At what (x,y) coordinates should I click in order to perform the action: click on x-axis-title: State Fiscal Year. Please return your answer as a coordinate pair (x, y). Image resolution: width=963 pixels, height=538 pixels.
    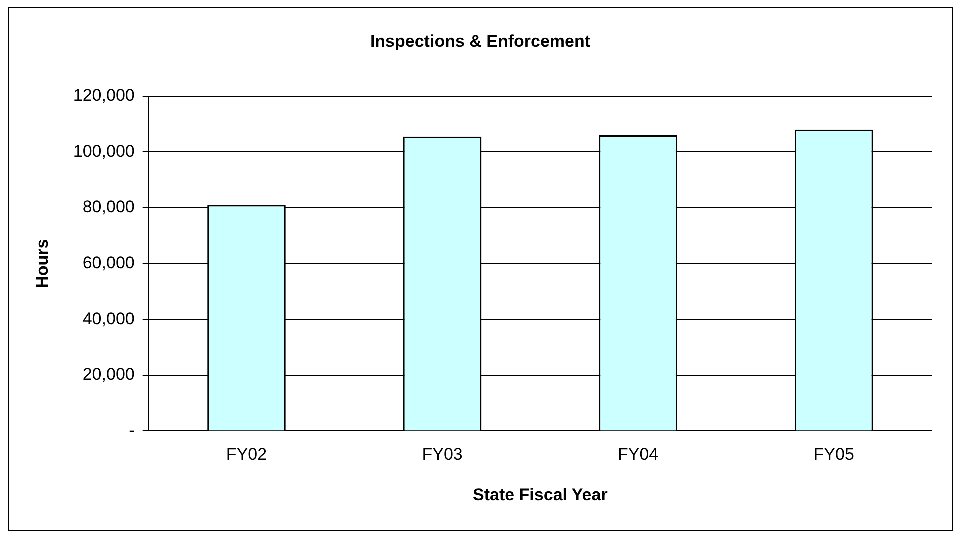
    Looking at the image, I should click on (540, 494).